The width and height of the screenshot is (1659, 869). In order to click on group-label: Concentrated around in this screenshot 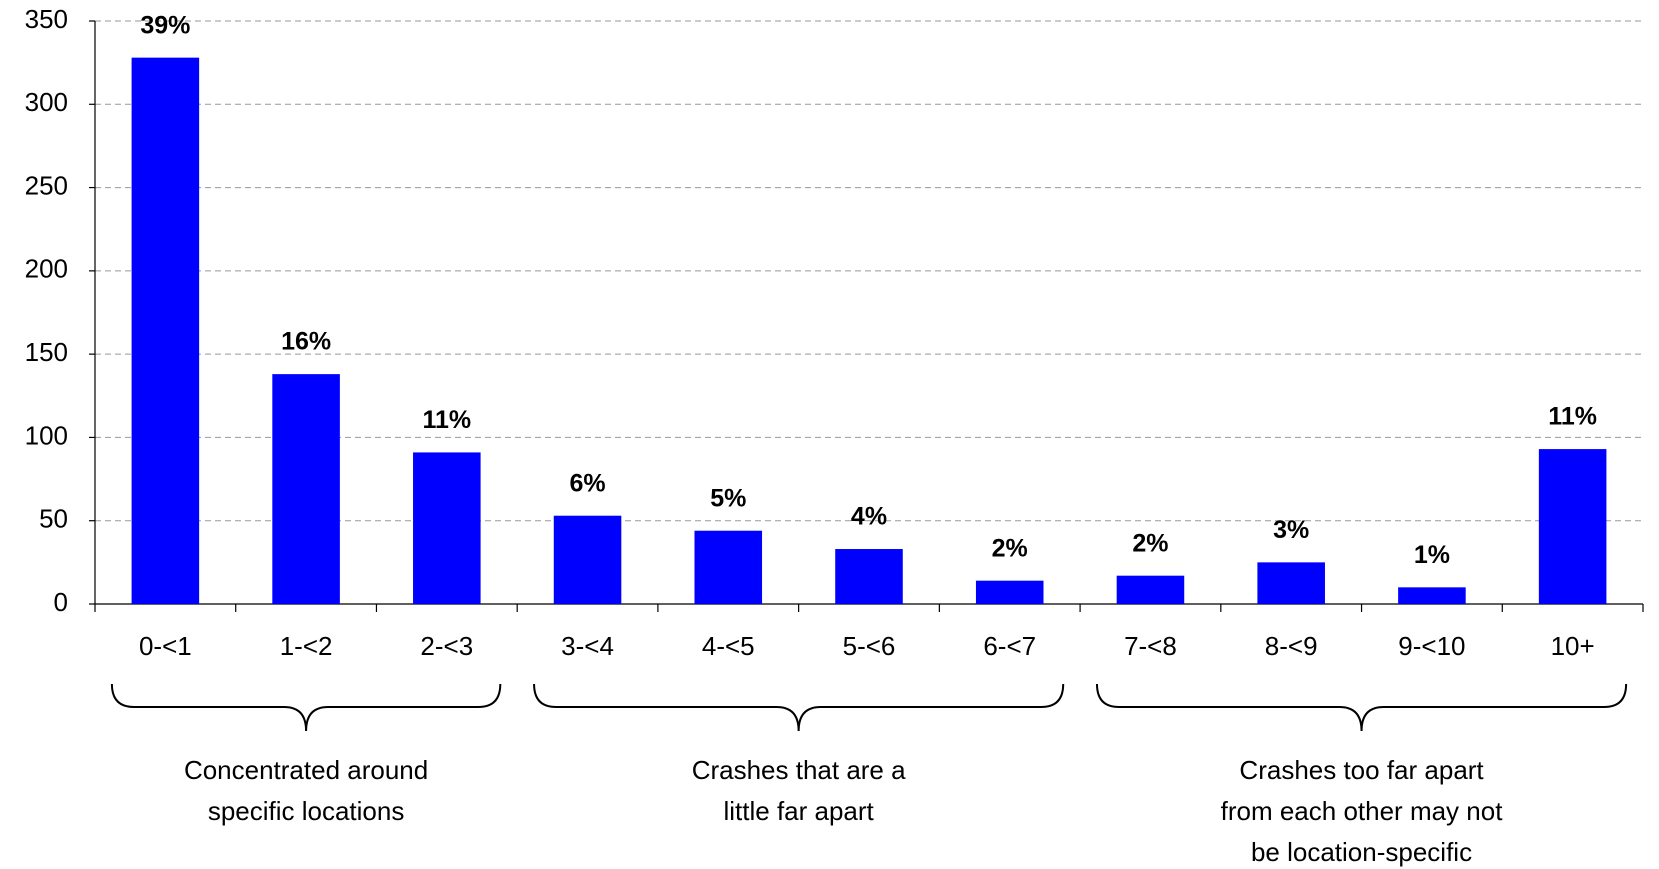, I will do `click(306, 770)`.